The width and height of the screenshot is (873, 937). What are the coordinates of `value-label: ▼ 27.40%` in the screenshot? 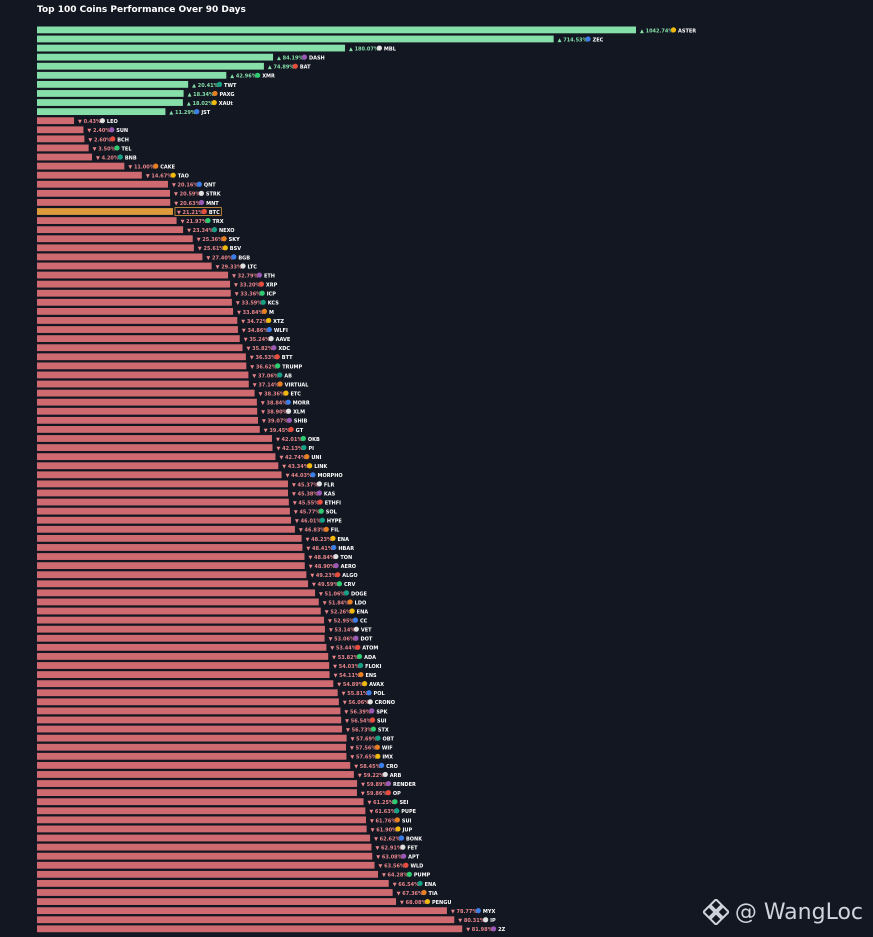 It's located at (219, 258).